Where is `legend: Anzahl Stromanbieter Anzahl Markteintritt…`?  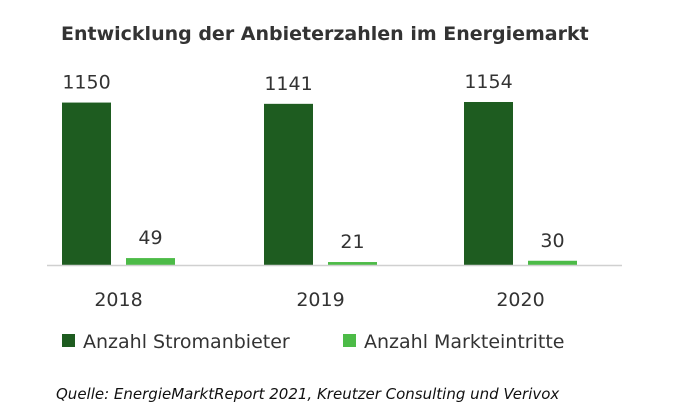
legend: Anzahl Stromanbieter Anzahl Markteintritt… is located at coordinates (313, 342).